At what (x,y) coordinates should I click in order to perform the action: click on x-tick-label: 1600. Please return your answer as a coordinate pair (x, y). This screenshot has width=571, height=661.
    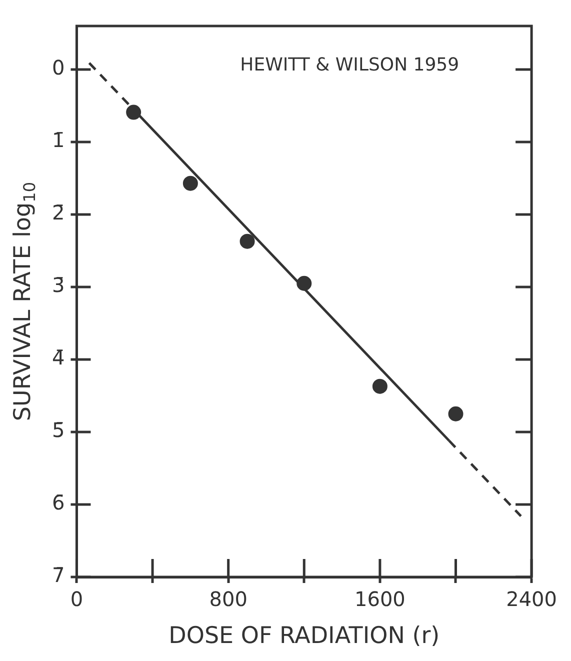
    Looking at the image, I should click on (380, 599).